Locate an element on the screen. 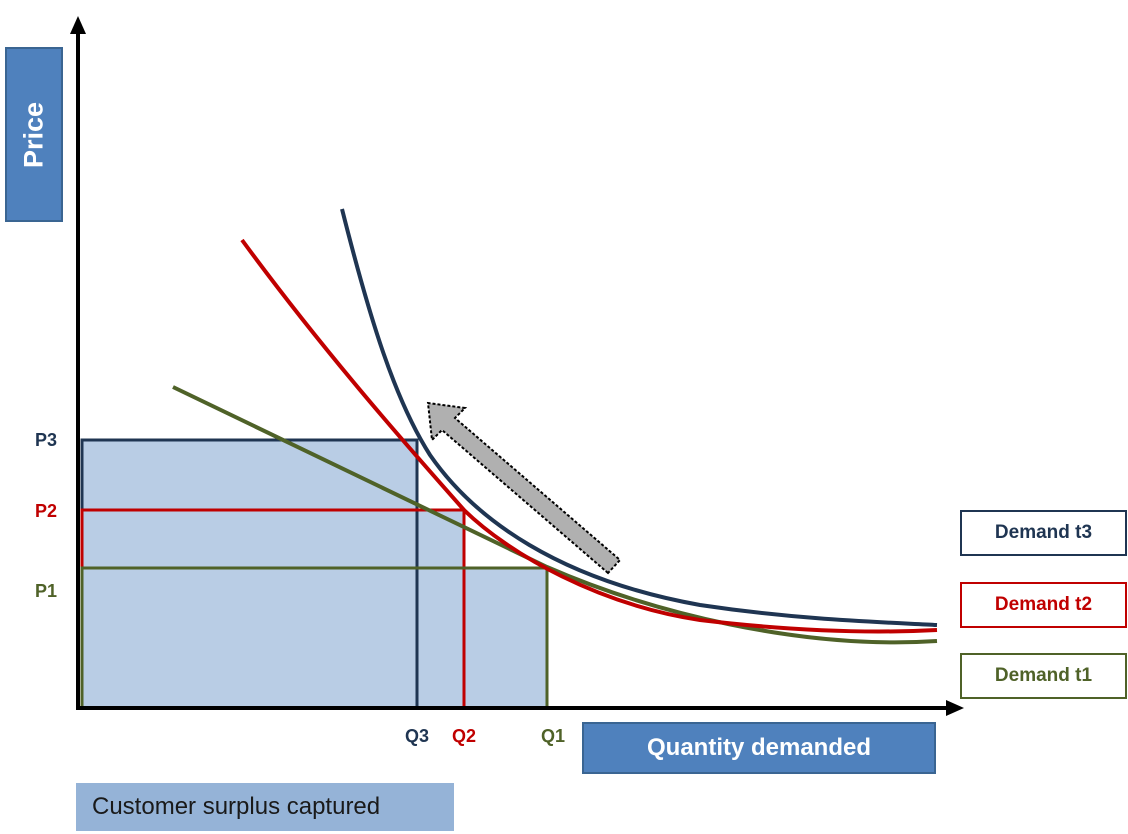 The width and height of the screenshot is (1128, 834). legend-demand-t3: Demand t3 is located at coordinates (1043, 533).